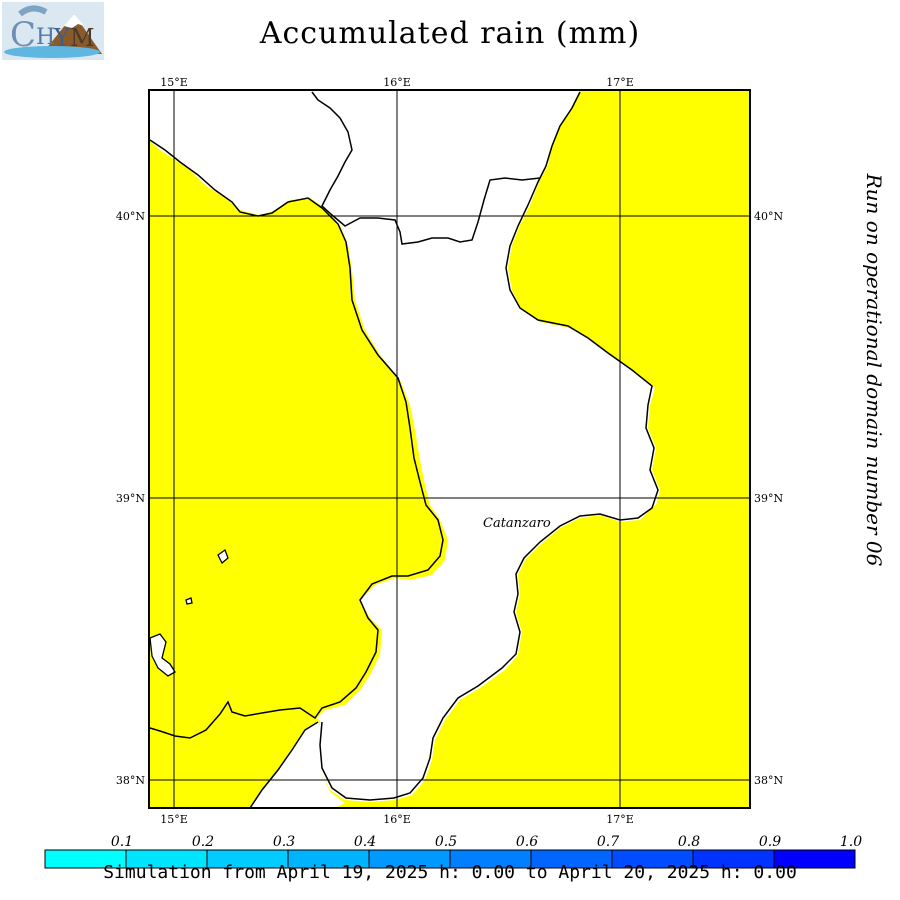  Describe the element at coordinates (453, 851) in the screenshot. I see `rain-legend: 0.1 0.2 0.3 0.4 0.5 0.6 0.7 0.8 0.9 1.0` at that location.